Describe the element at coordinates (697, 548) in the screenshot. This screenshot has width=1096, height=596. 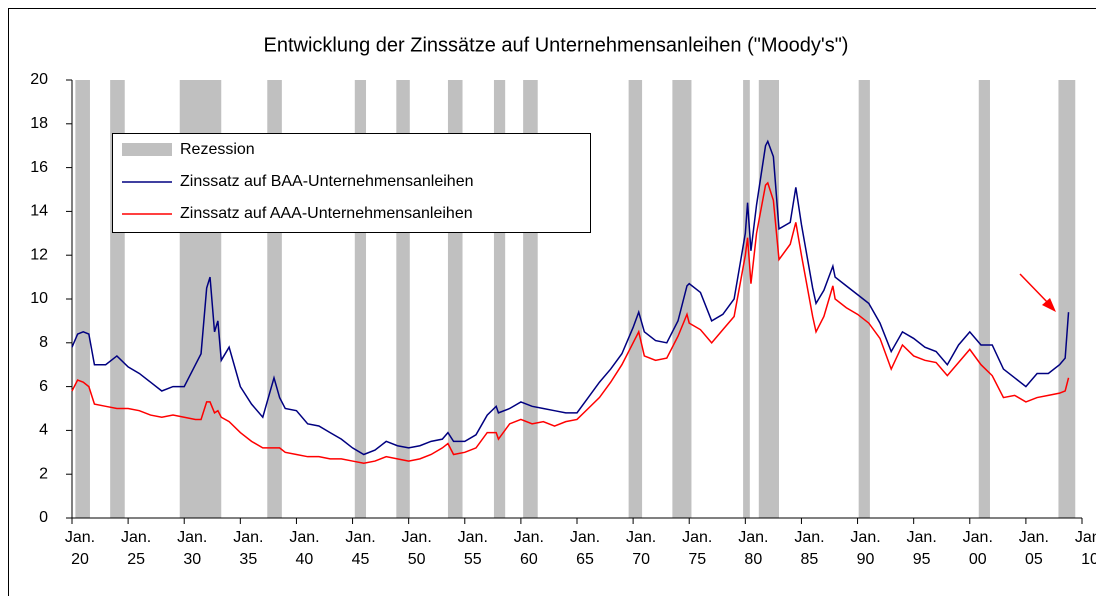
I see `x-tick-label: Jan. 75` at that location.